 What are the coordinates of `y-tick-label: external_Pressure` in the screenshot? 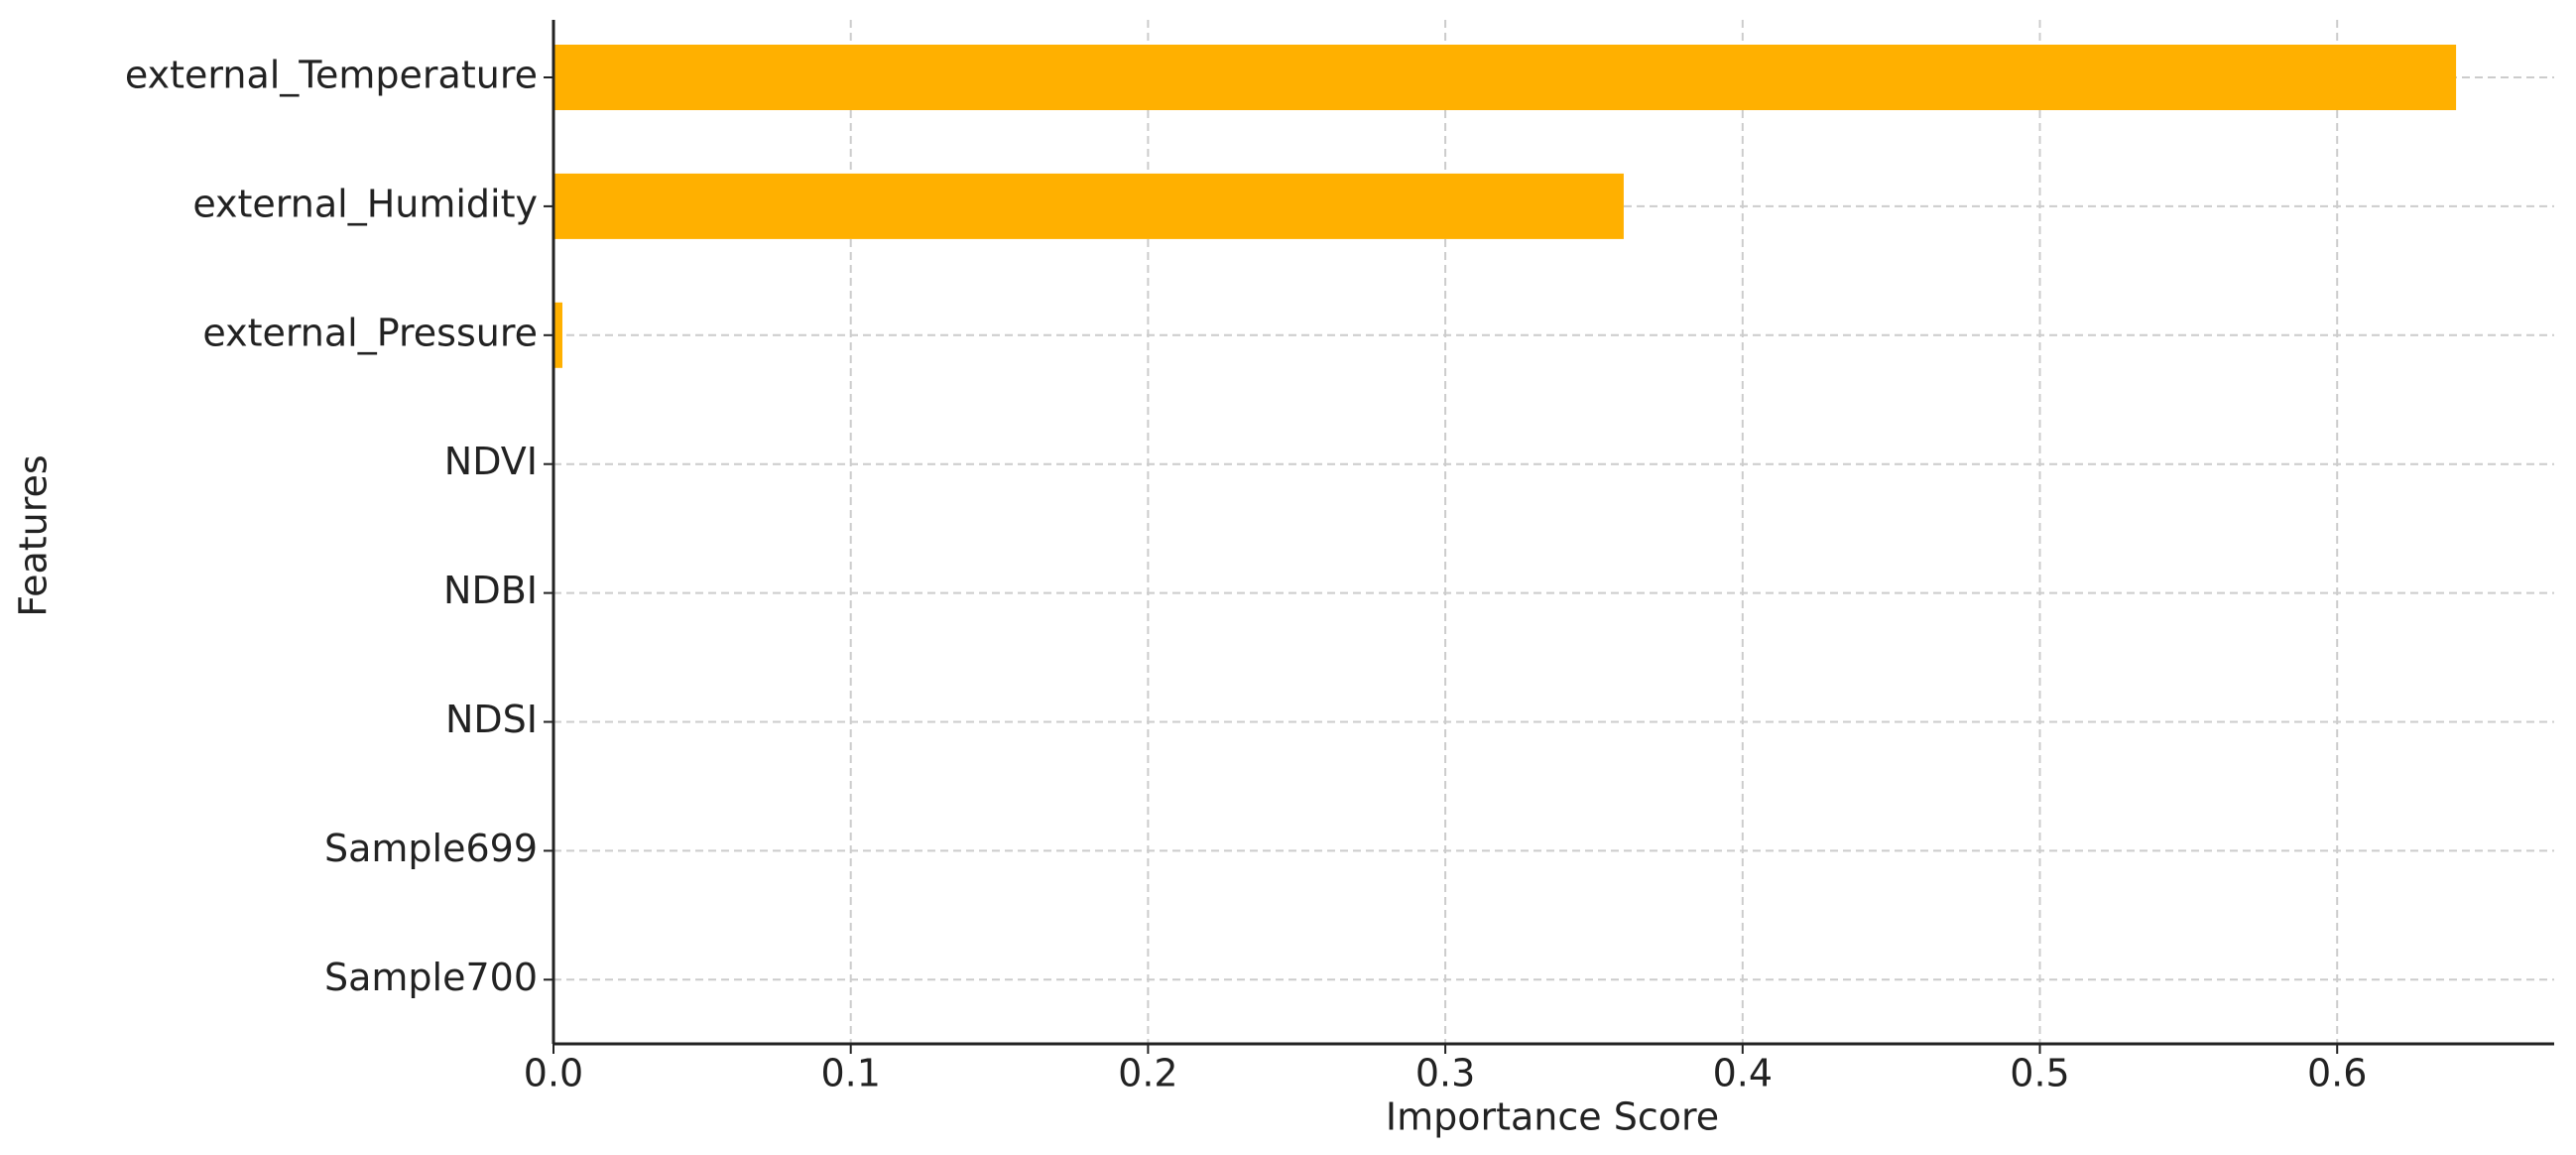 It's located at (370, 332).